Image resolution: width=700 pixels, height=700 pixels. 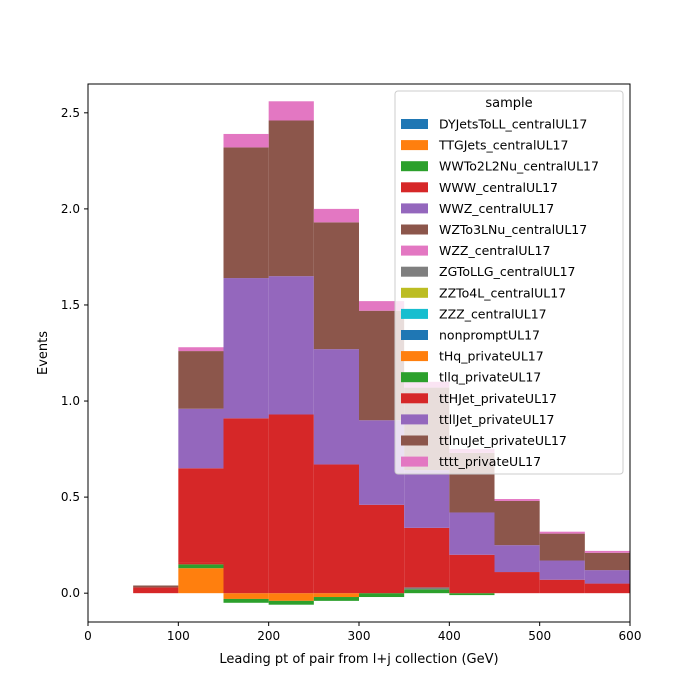 I want to click on legend-label: WWTo2L2Nu_centralUL17, so click(x=519, y=166).